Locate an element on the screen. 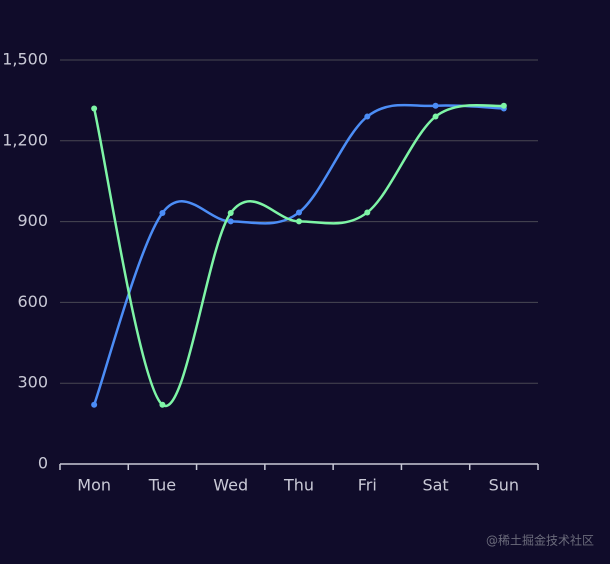 Image resolution: width=610 pixels, height=564 pixels. y-tick-label: 1,500 is located at coordinates (25, 59).